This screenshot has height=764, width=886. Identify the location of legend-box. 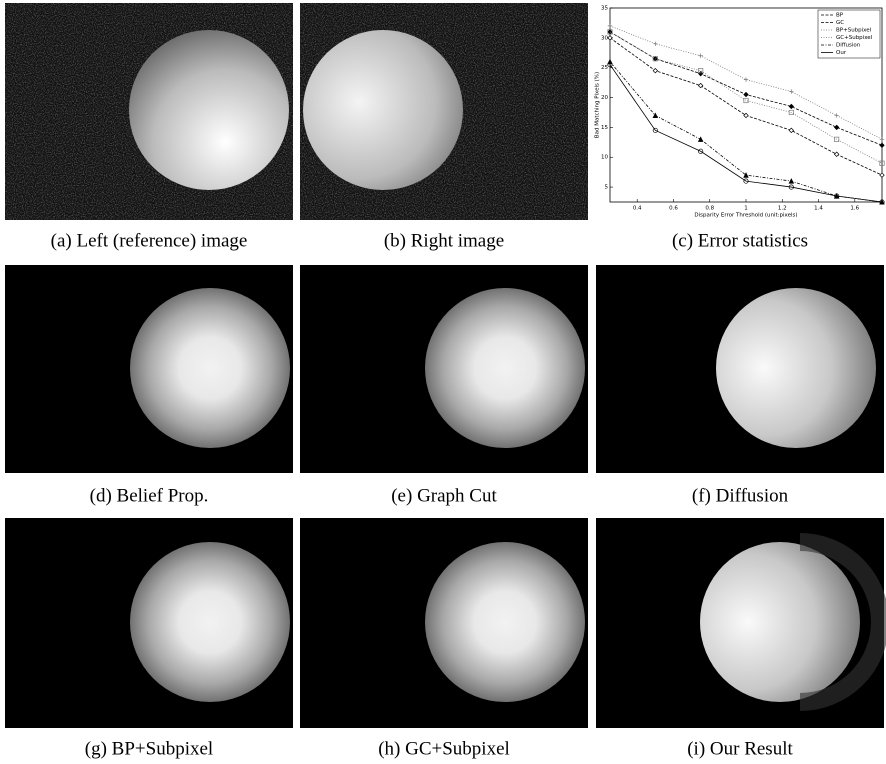
(849, 34).